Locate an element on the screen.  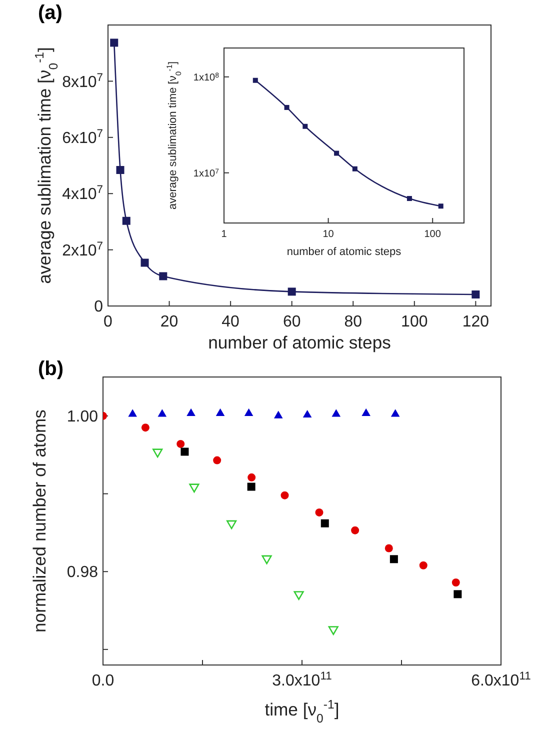
x-tick-label: 80 is located at coordinates (353, 322).